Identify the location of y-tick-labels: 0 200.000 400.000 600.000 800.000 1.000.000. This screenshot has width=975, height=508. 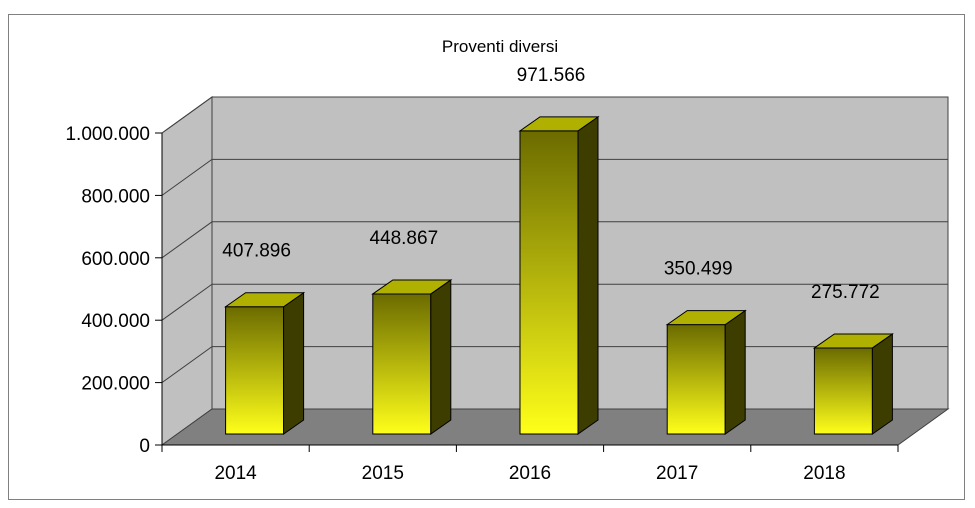
(107, 290).